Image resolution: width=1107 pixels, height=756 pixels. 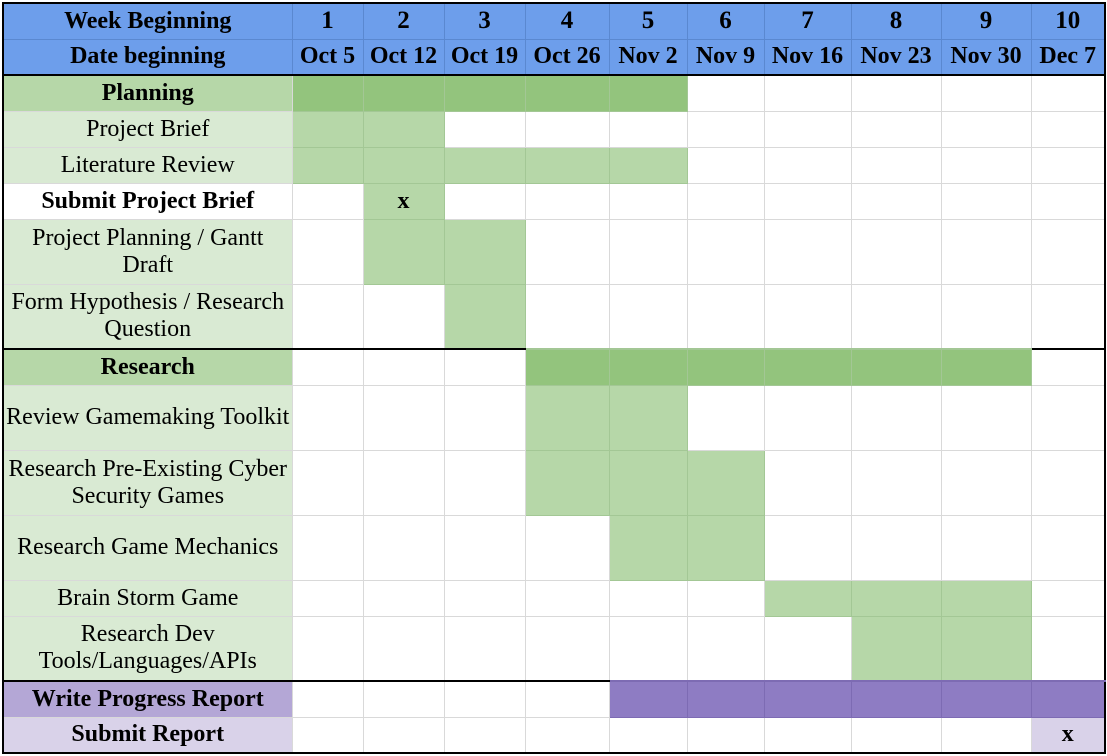 I want to click on week-date-4: Oct 26, so click(x=567, y=57).